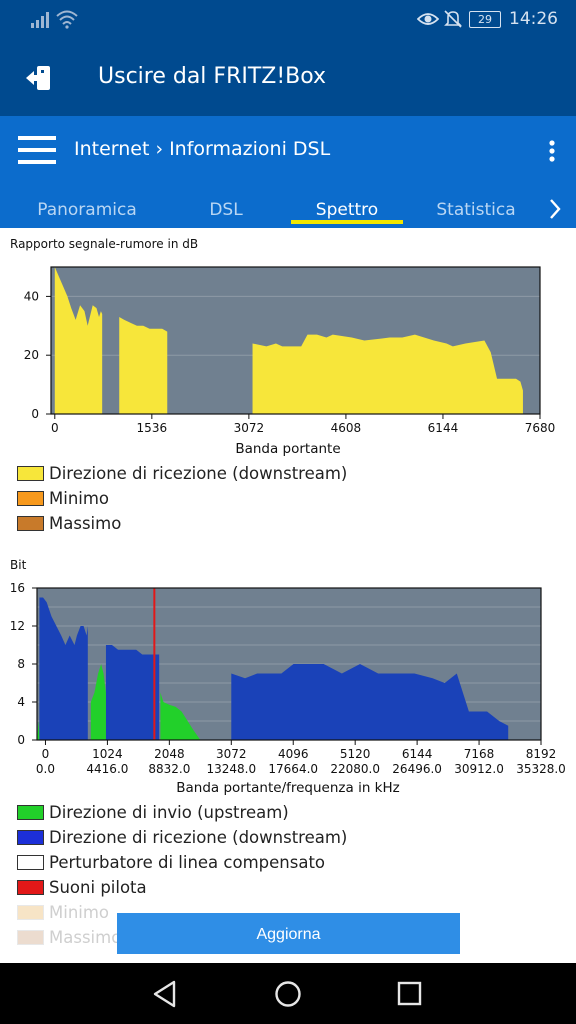 The height and width of the screenshot is (1024, 576). What do you see at coordinates (347, 222) in the screenshot?
I see `tab-indicator` at bounding box center [347, 222].